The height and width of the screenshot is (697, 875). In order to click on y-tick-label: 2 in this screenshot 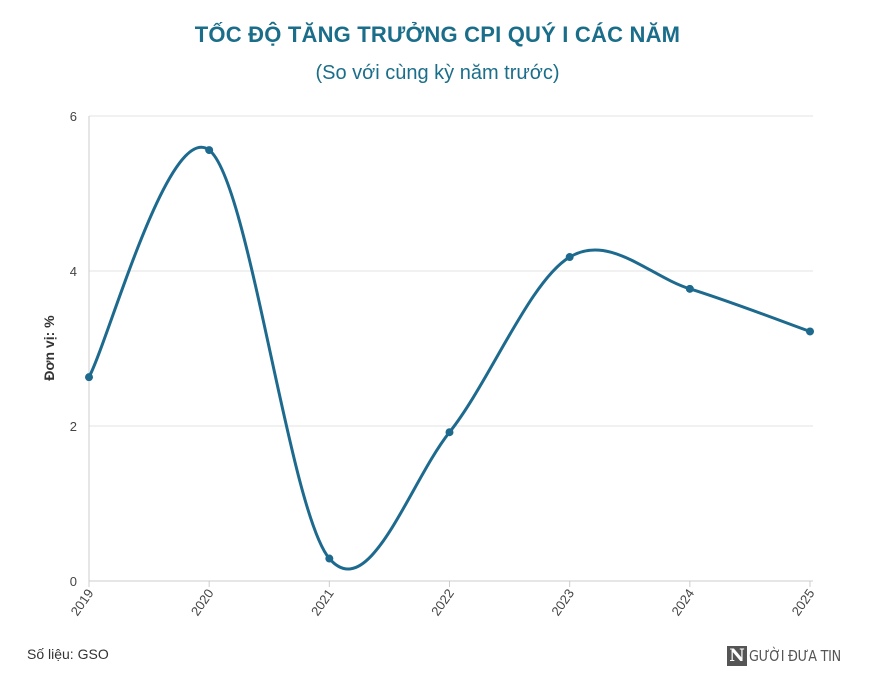, I will do `click(73, 426)`.